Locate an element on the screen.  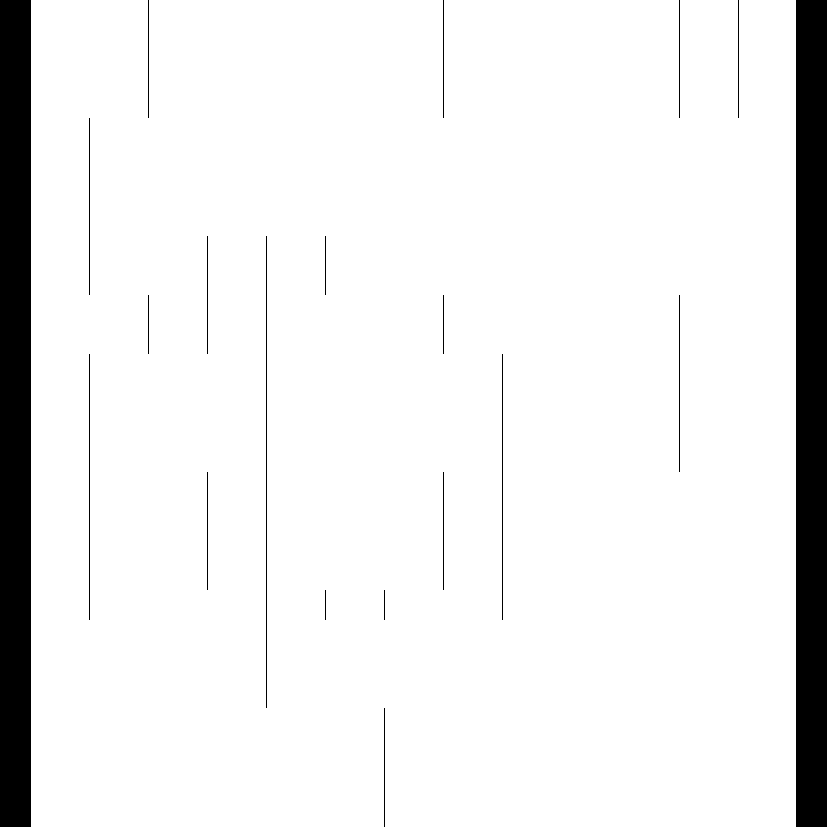
right-black-border is located at coordinates (811, 413).